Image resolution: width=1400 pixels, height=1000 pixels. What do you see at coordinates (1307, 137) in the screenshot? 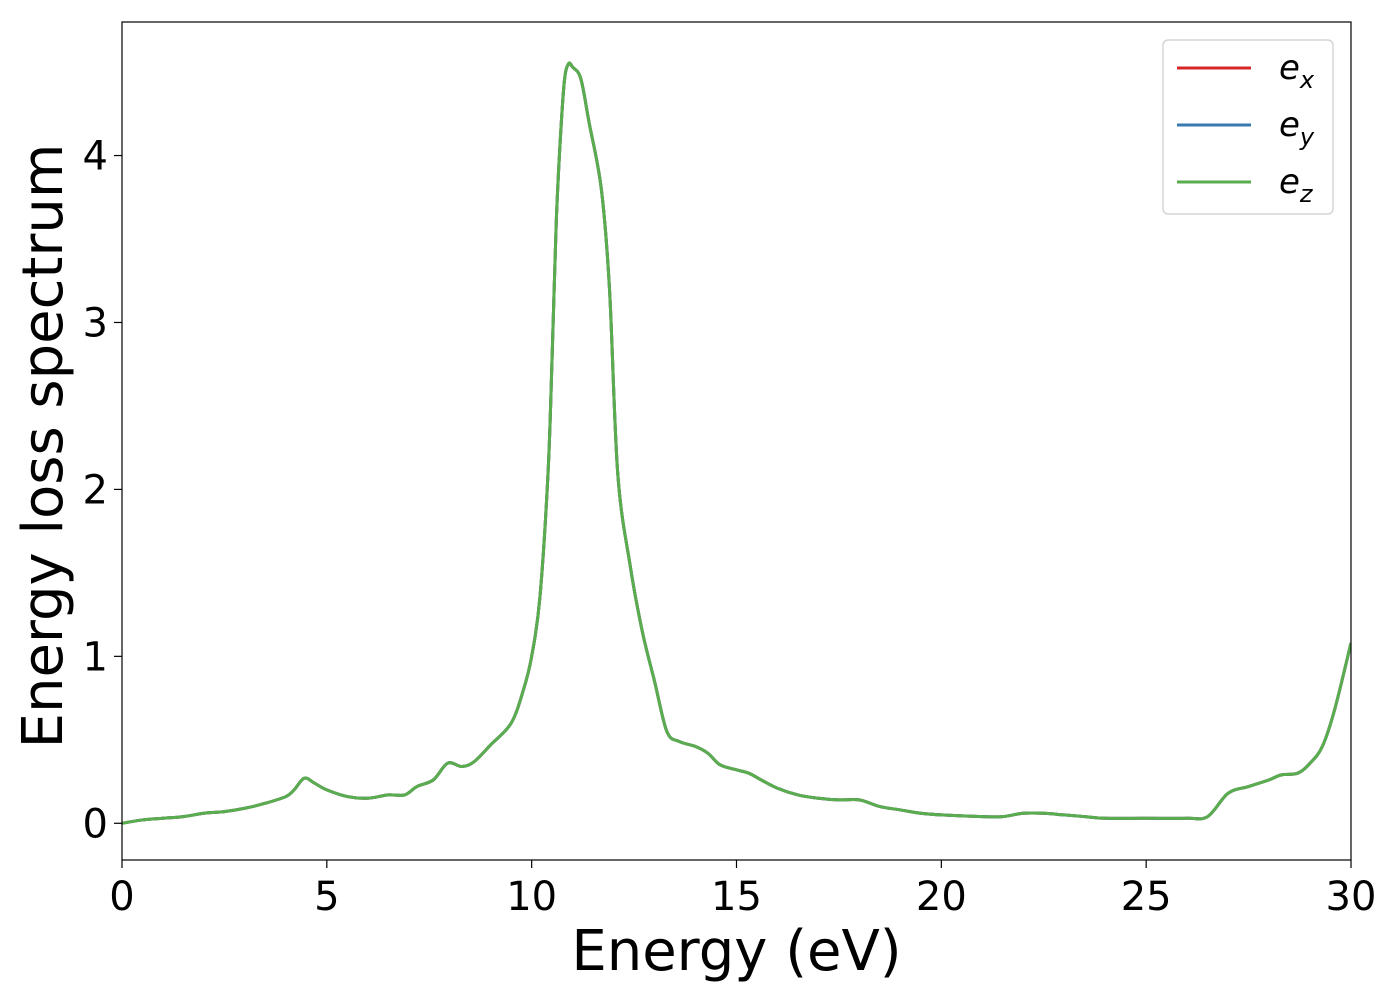
I see `legend-label-subscript: y` at bounding box center [1307, 137].